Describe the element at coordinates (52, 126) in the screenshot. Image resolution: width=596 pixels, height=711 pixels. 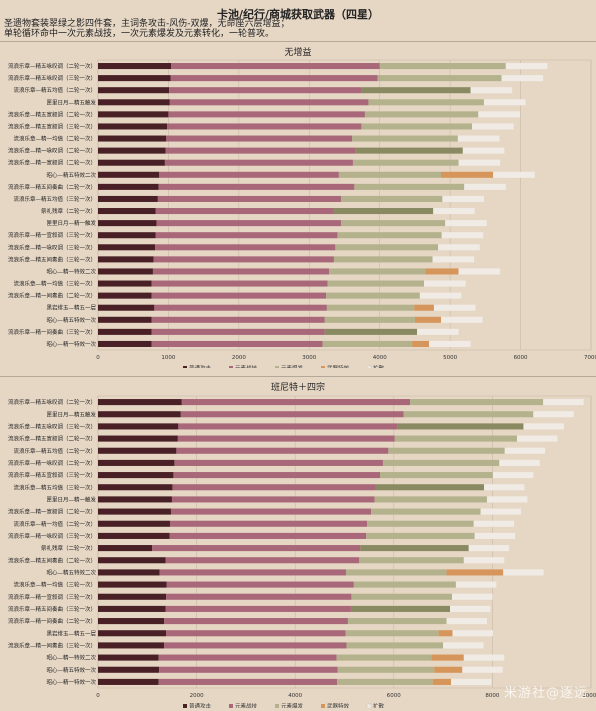
I see `category-label: 流浪乐章—精五宣叙调（三轮一次）` at that location.